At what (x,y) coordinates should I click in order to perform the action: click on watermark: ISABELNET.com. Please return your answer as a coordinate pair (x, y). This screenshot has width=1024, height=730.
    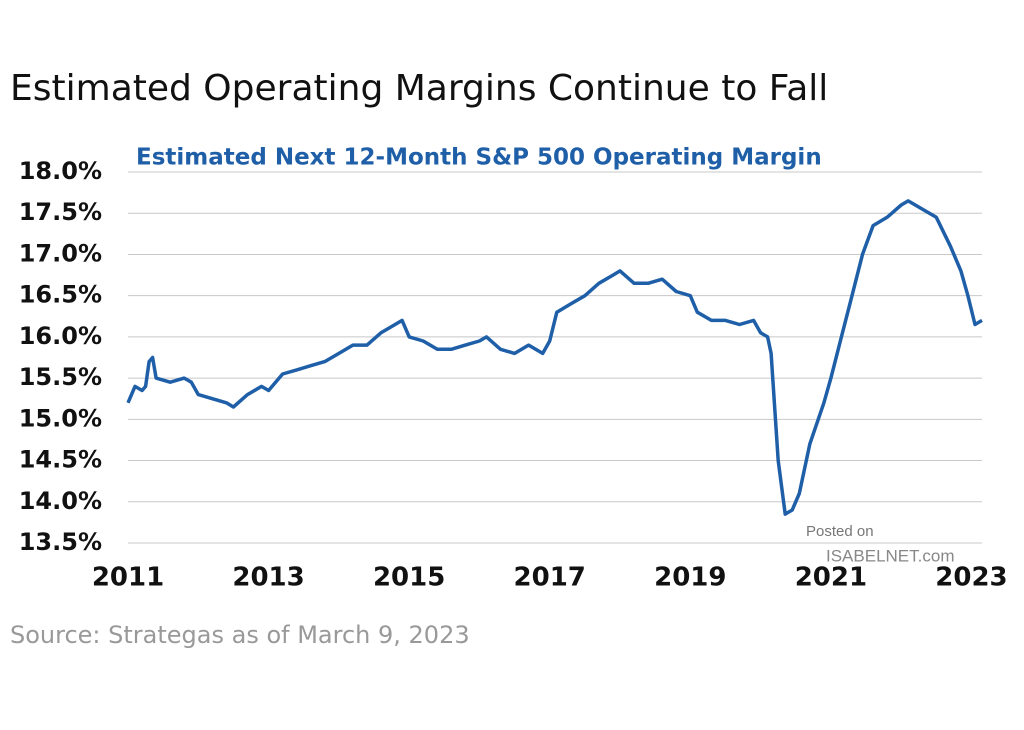
    Looking at the image, I should click on (890, 555).